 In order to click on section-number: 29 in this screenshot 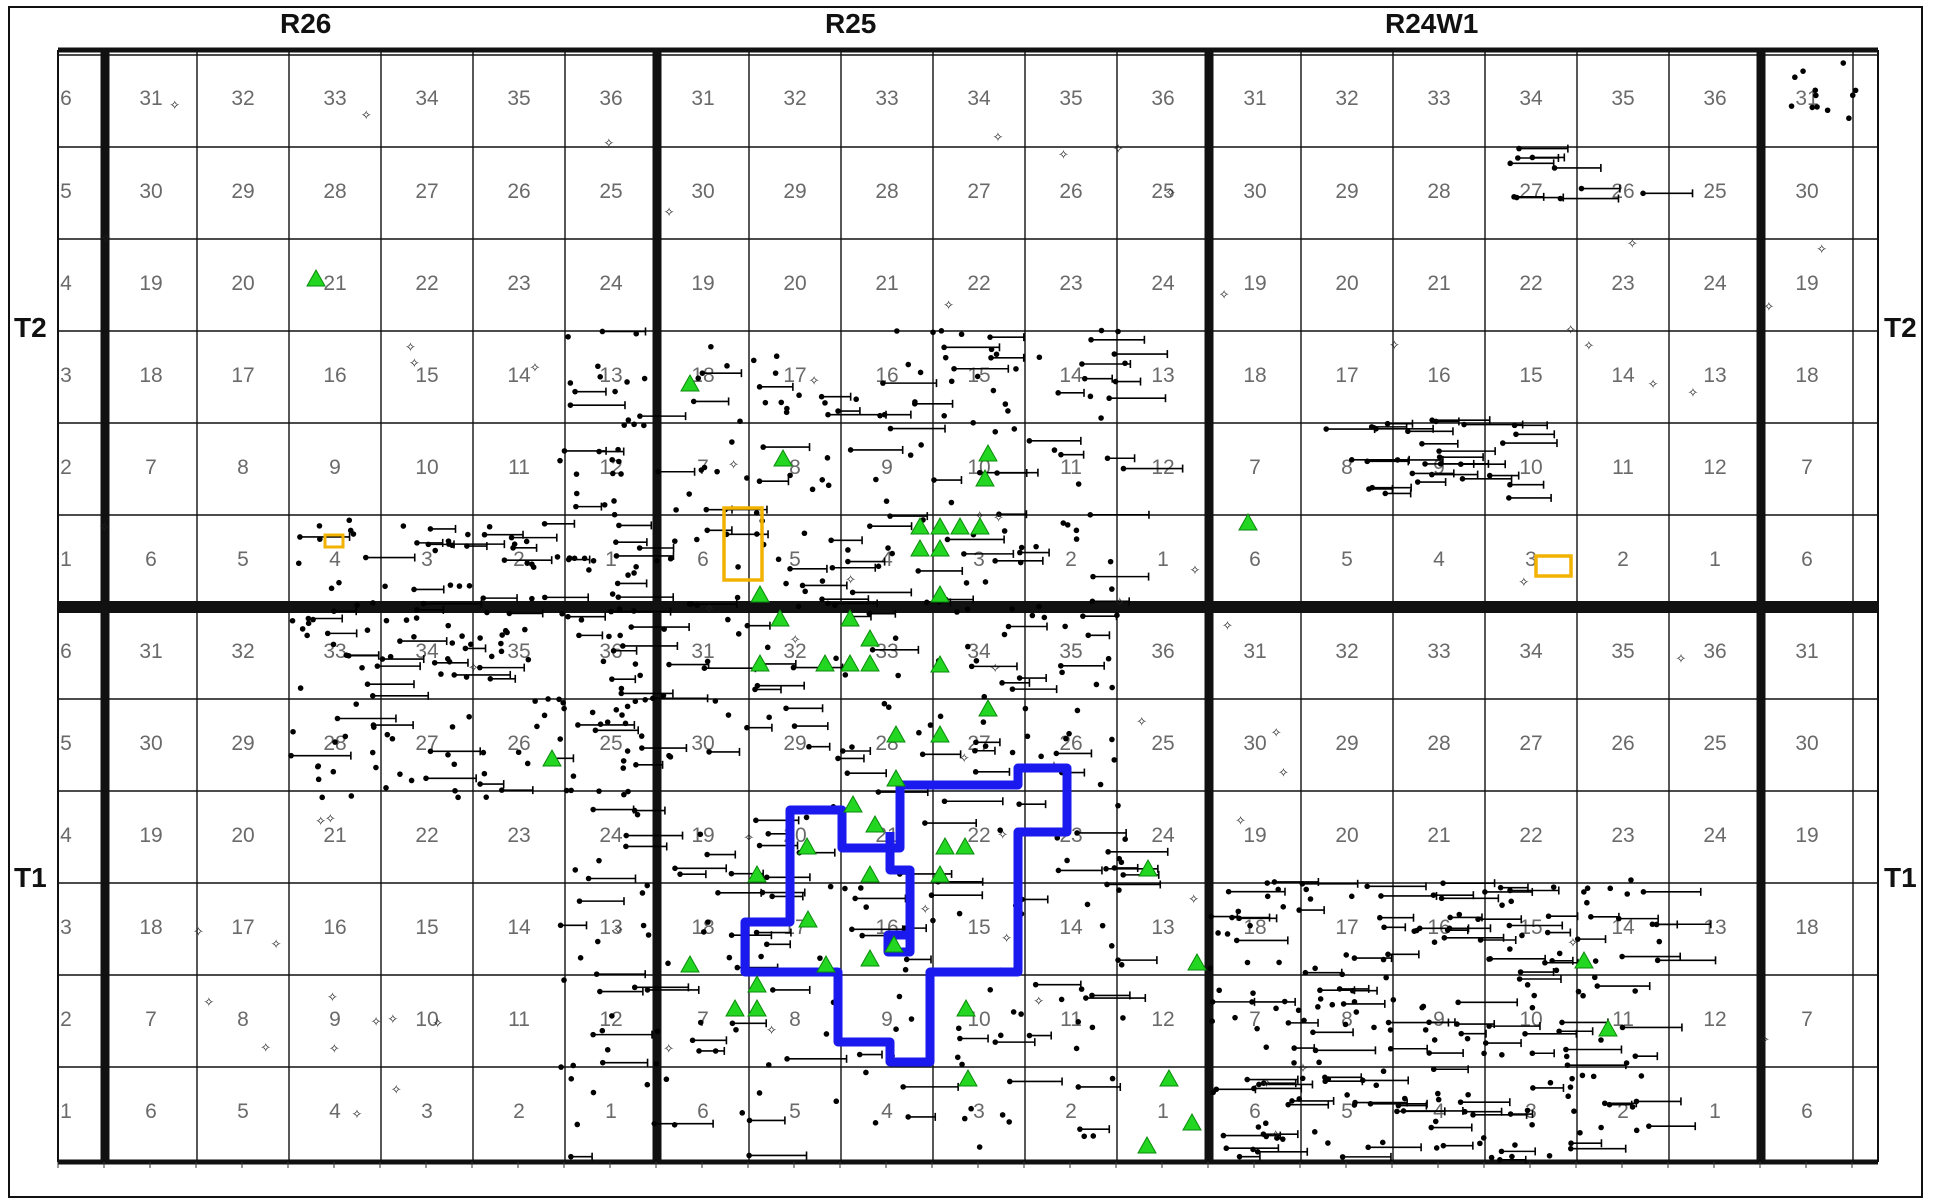, I will do `click(794, 743)`.